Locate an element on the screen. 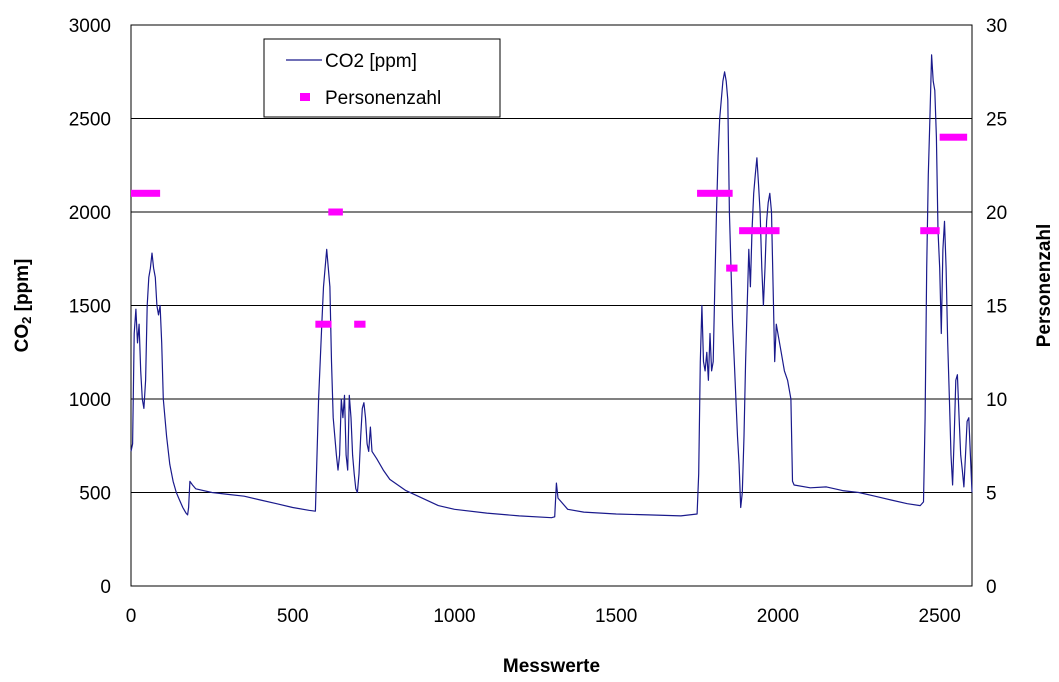 The image size is (1059, 682). y-tick-label: 1000 is located at coordinates (90, 400).